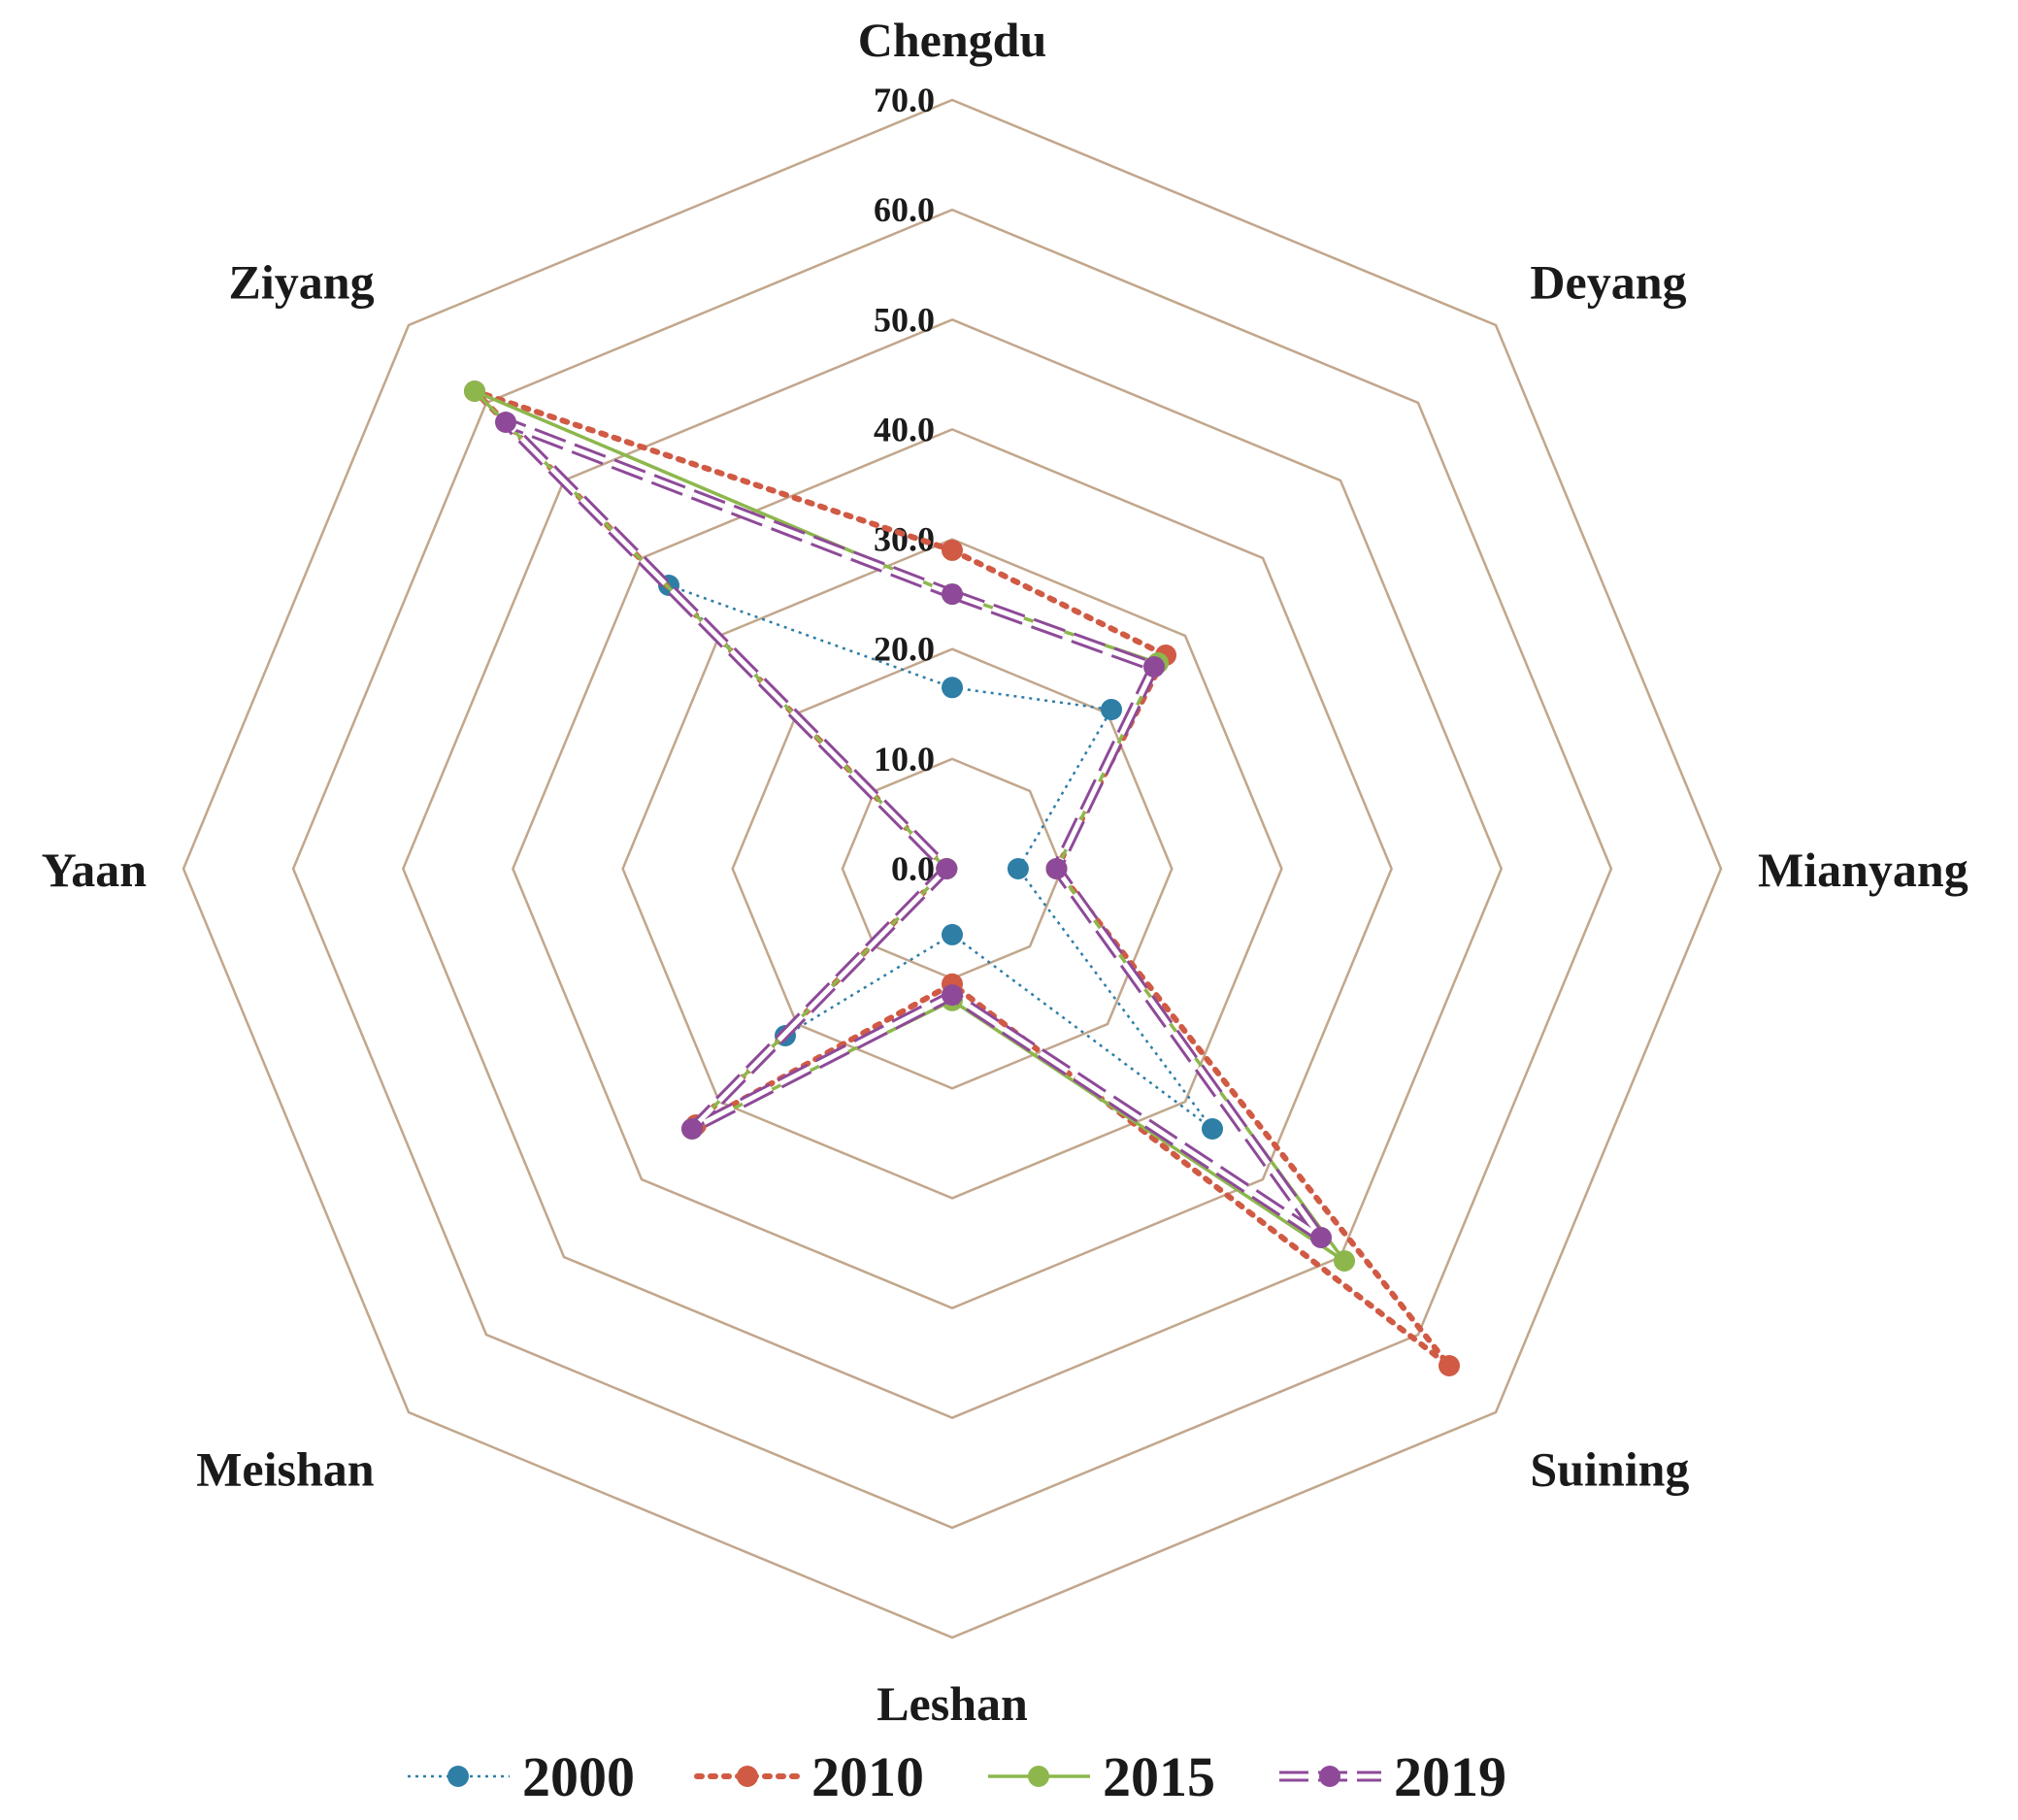  I want to click on legend: 2000 2010 2015 2019, so click(957, 1776).